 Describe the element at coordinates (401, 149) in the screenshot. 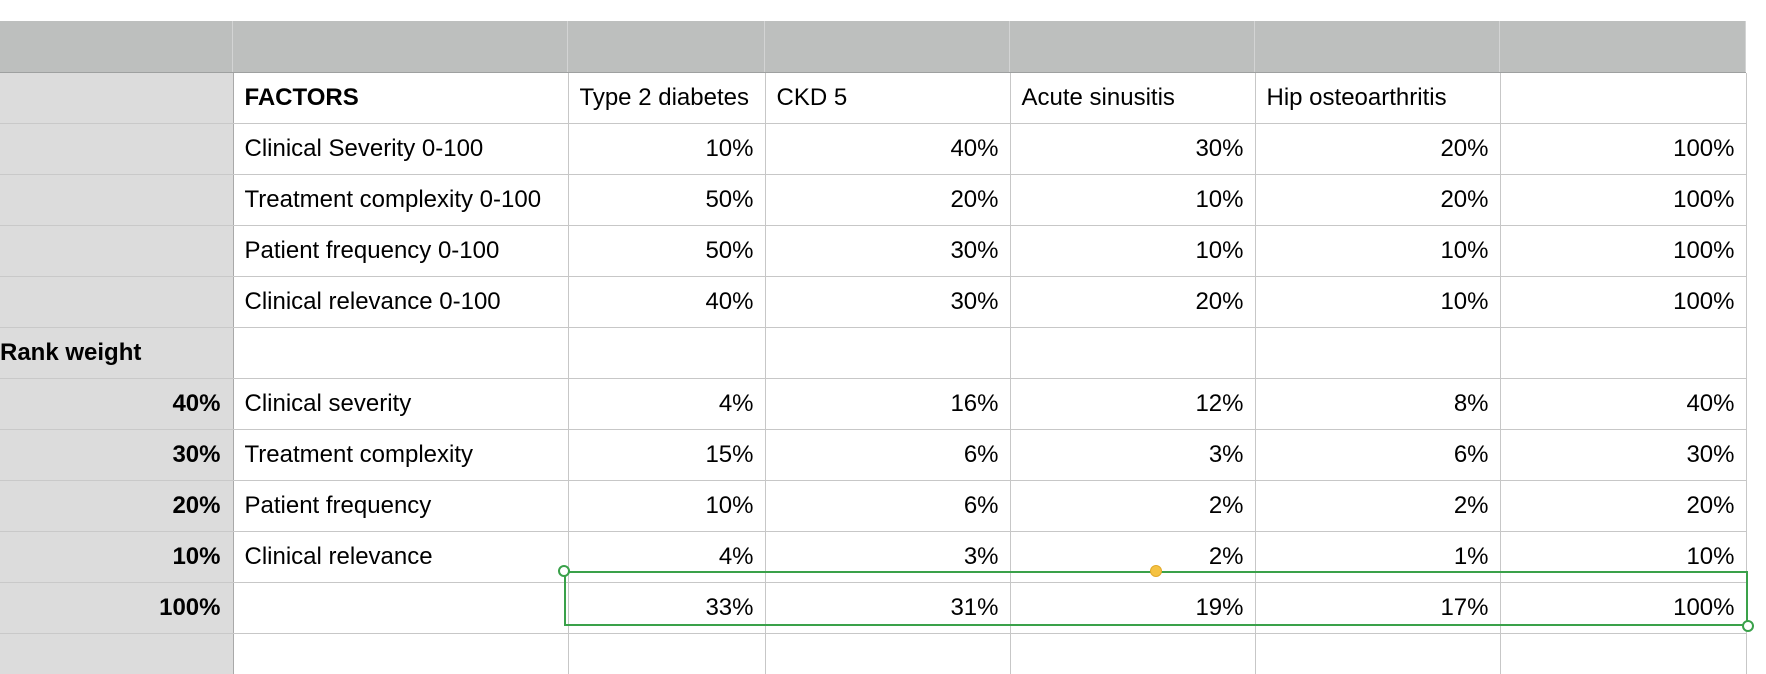

I see `factor-label-cell: Clinical Severity 0-100` at that location.